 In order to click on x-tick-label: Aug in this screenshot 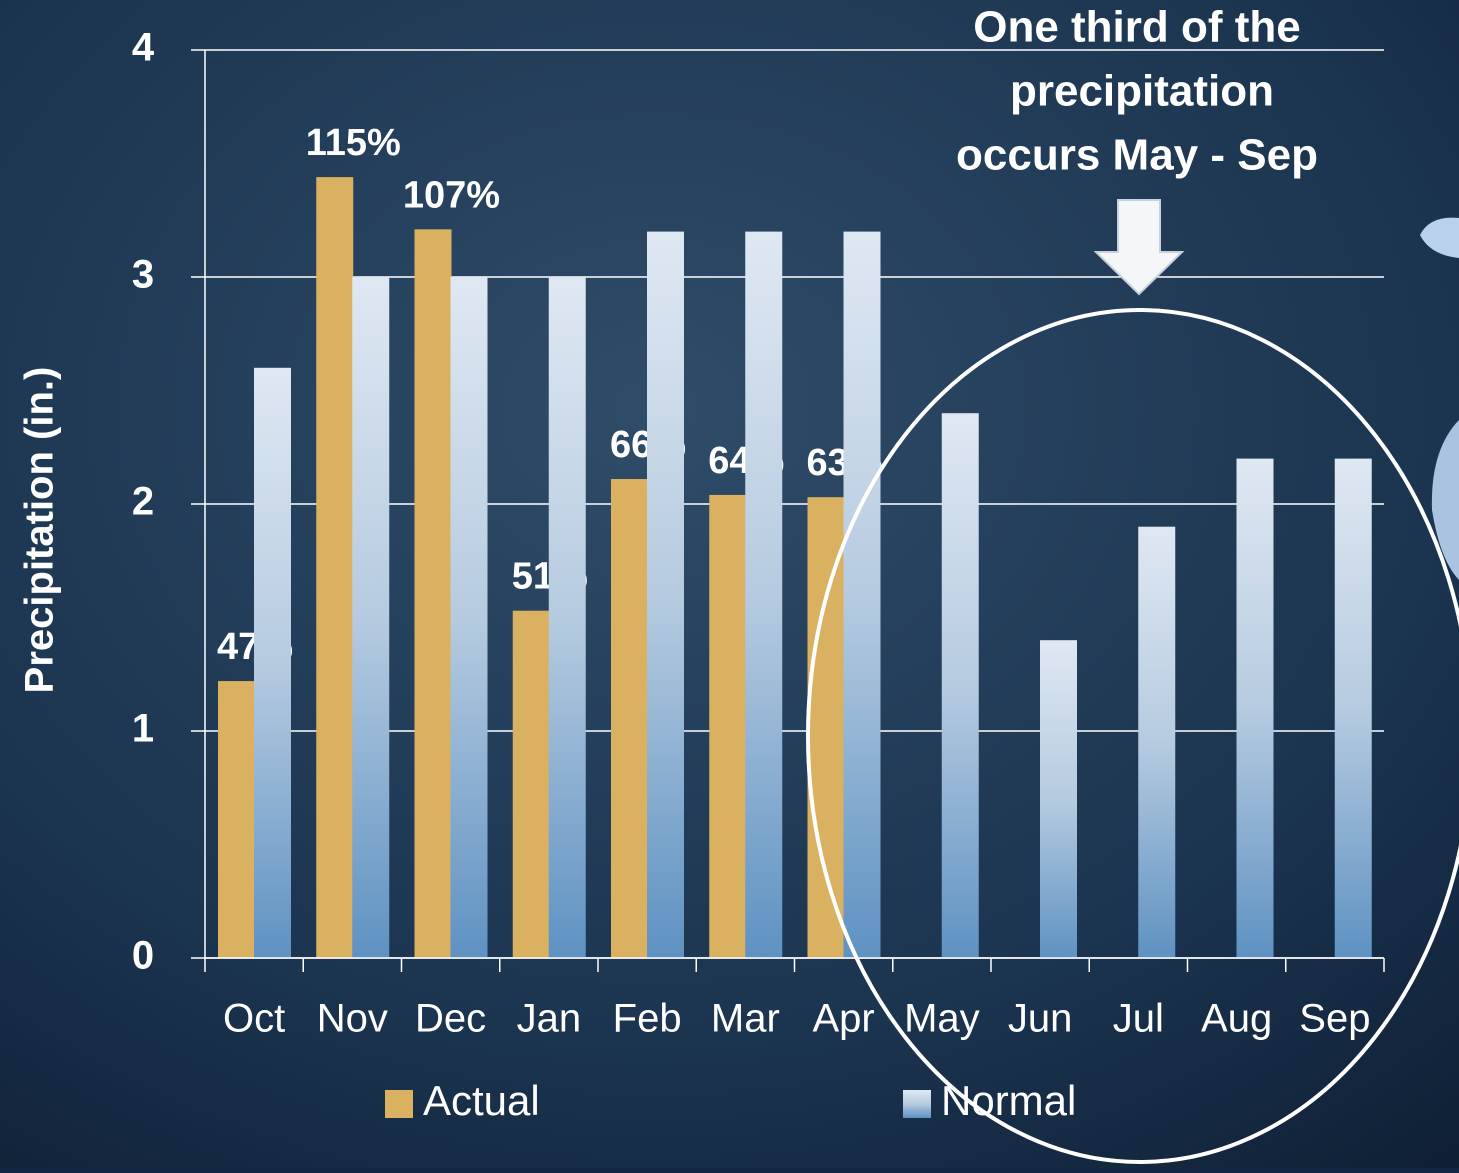, I will do `click(1236, 1019)`.